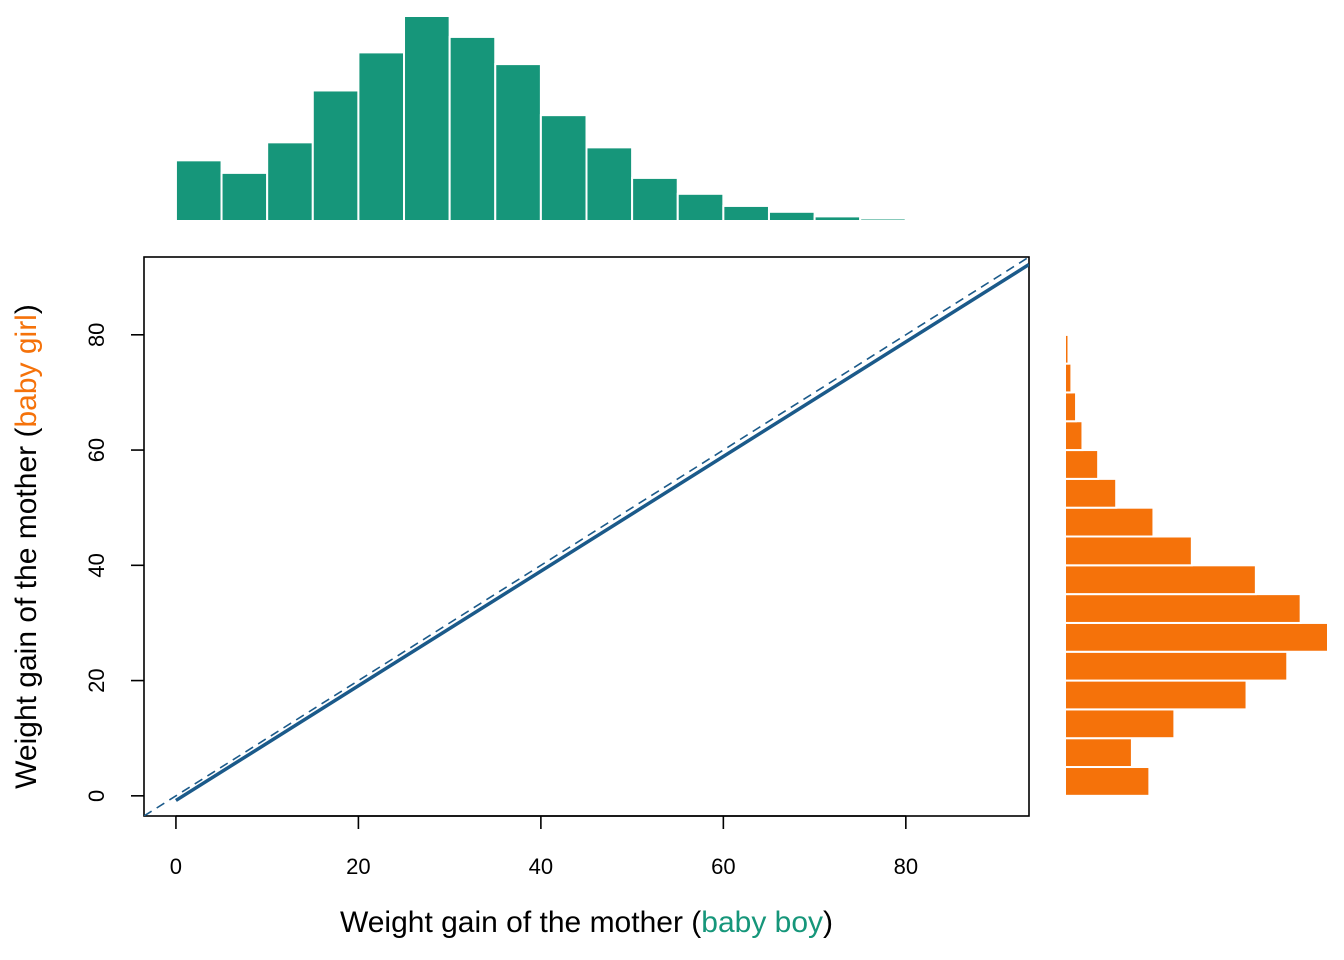 The image size is (1344, 960). What do you see at coordinates (723, 866) in the screenshot?
I see `x-tick-label: 60` at bounding box center [723, 866].